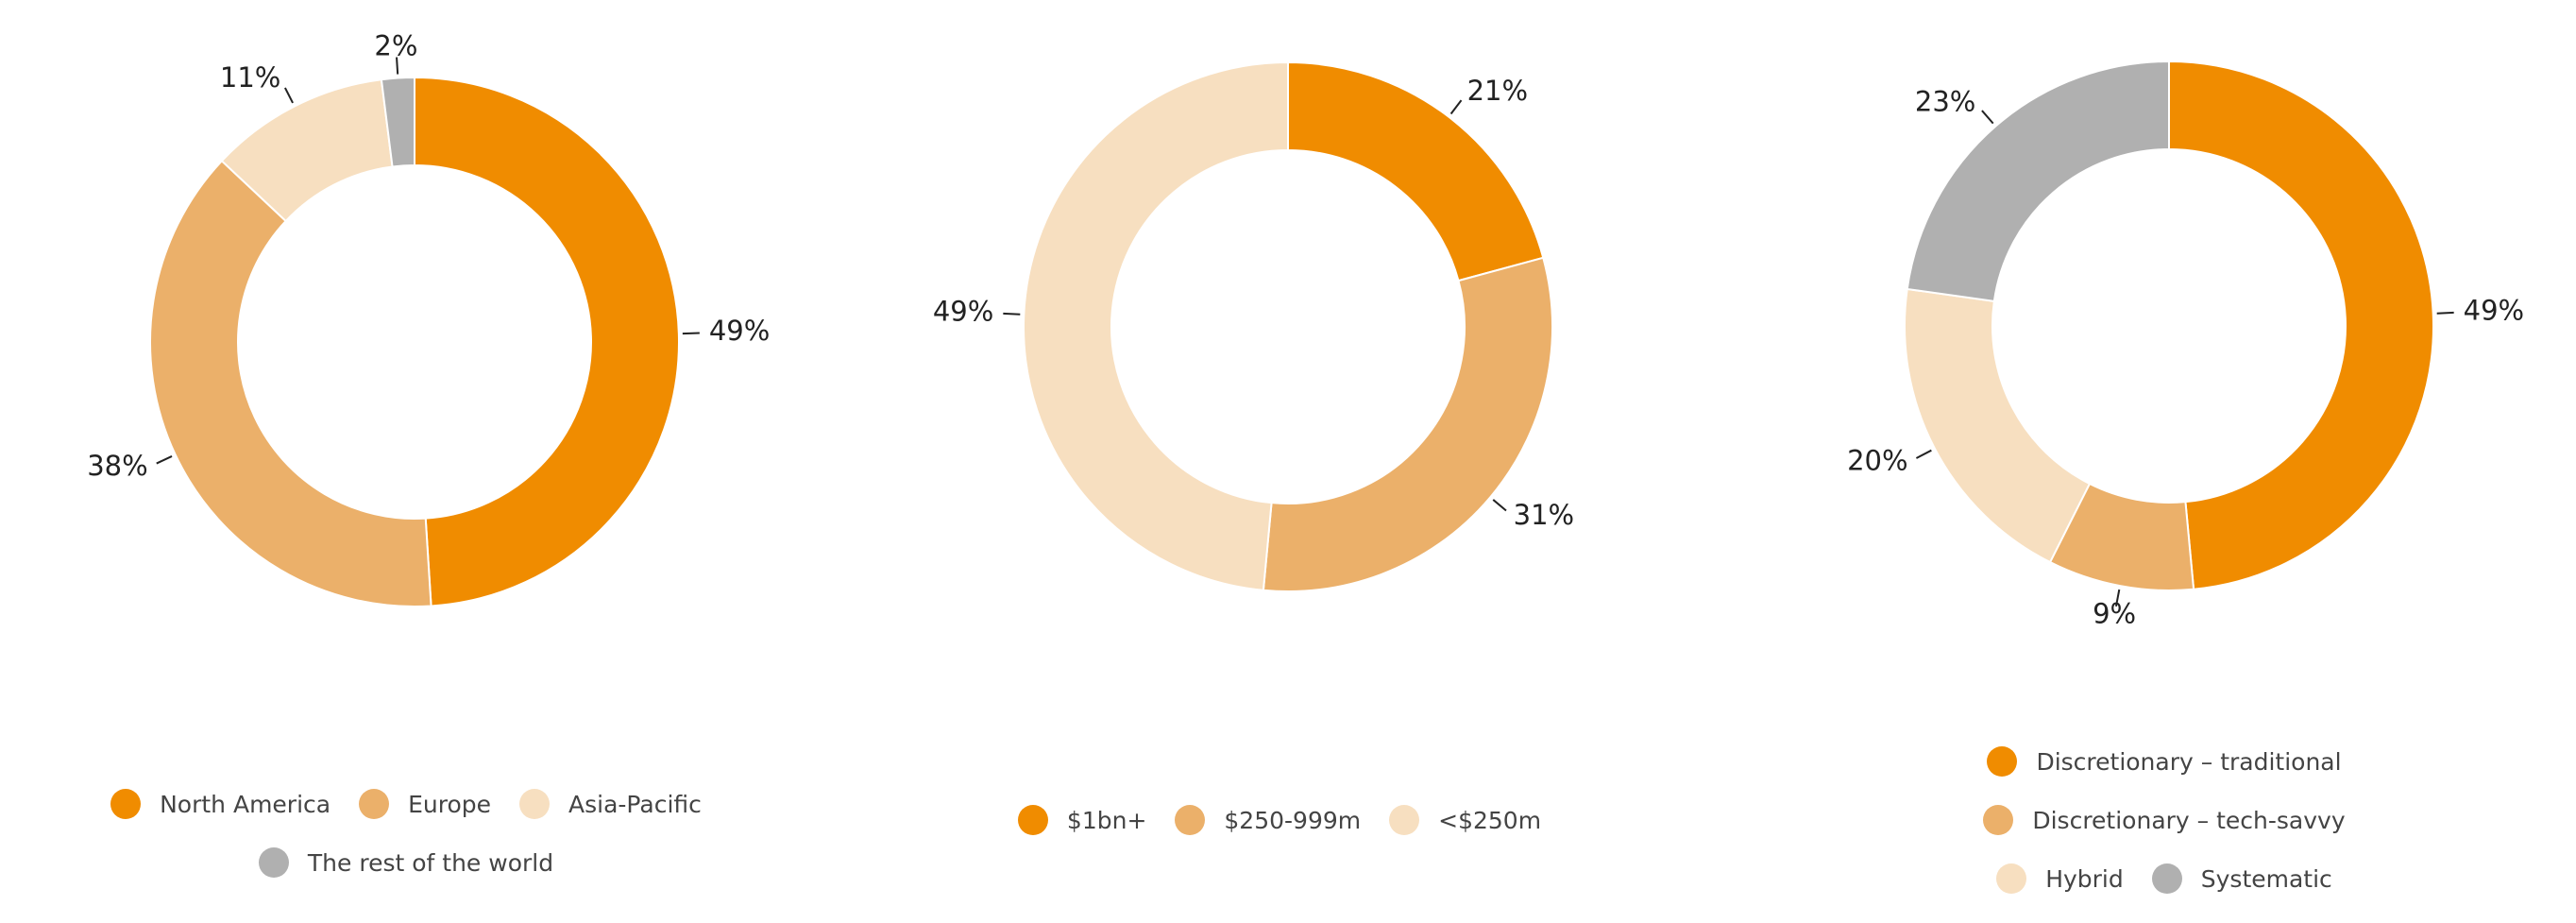  What do you see at coordinates (1106, 820) in the screenshot?
I see `legend-label: $1bn+` at bounding box center [1106, 820].